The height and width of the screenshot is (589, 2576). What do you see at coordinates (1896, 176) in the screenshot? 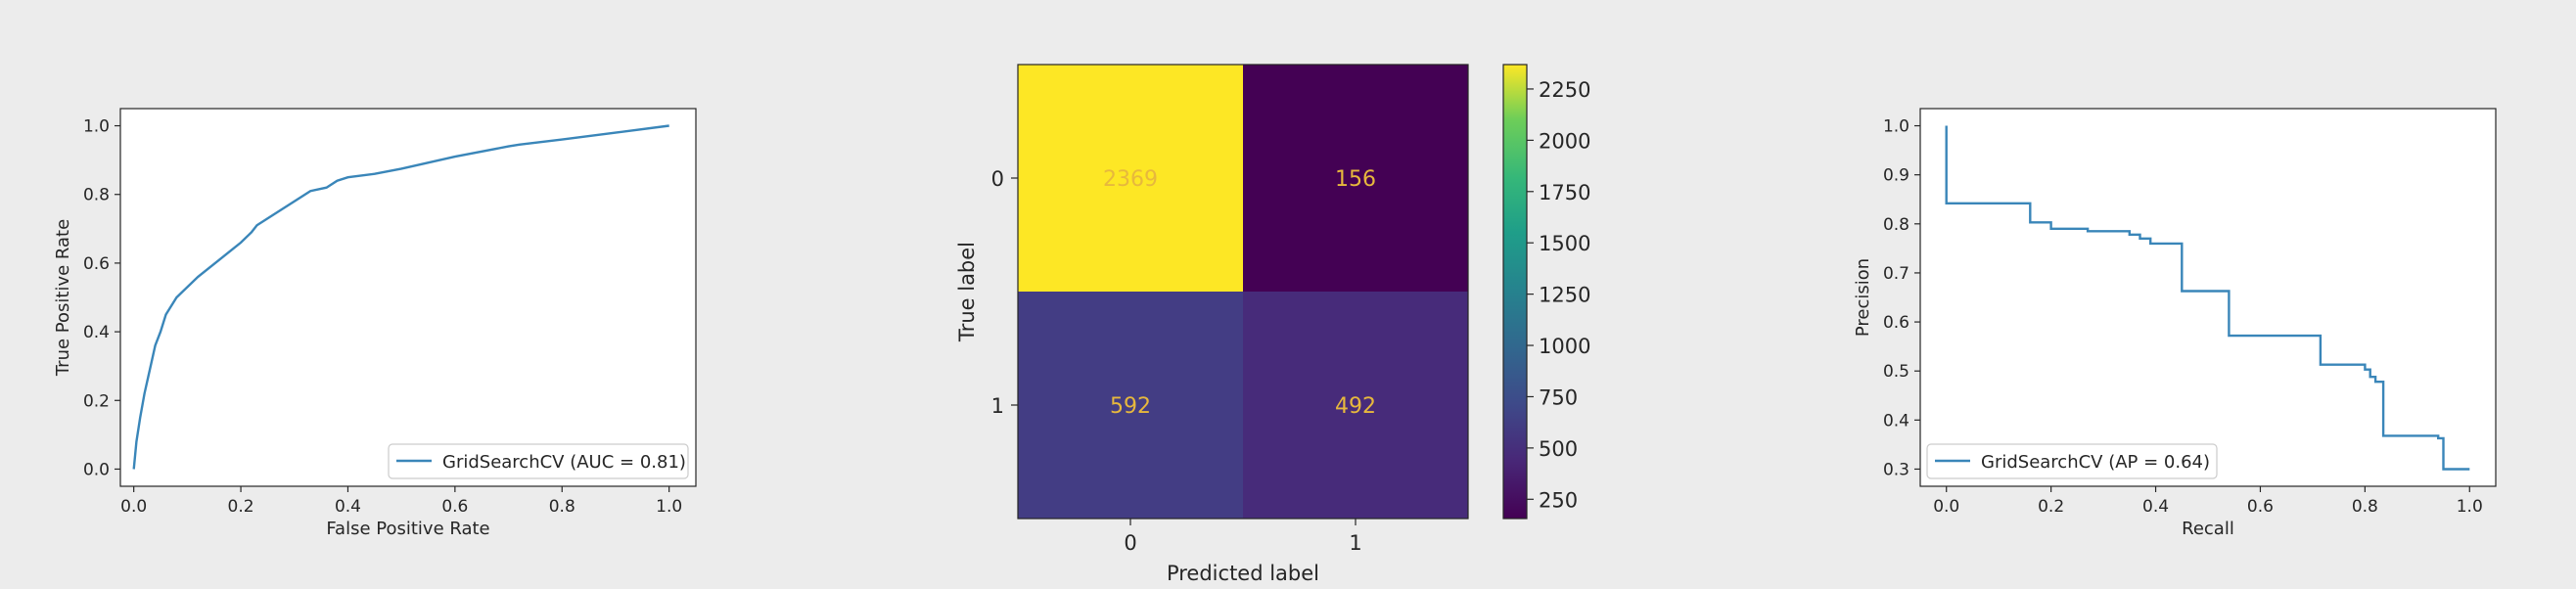
I see `pr-y-tick-label: 0.9` at bounding box center [1896, 176].